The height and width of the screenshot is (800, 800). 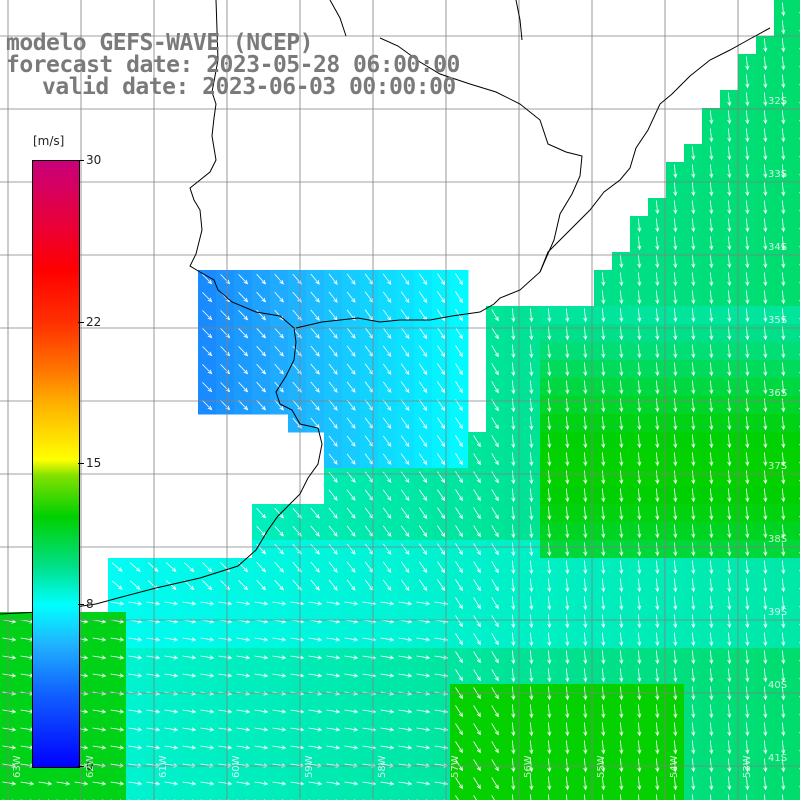 What do you see at coordinates (601, 766) in the screenshot?
I see `longitude-label: 55W` at bounding box center [601, 766].